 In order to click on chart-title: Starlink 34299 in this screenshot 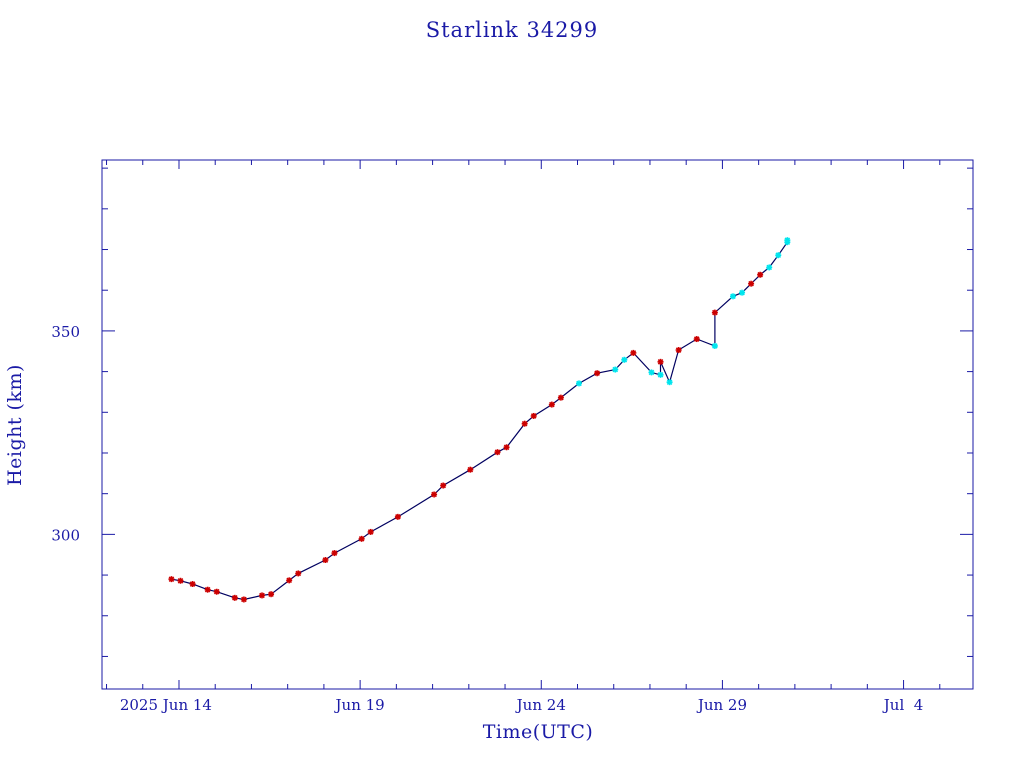, I will do `click(512, 30)`.